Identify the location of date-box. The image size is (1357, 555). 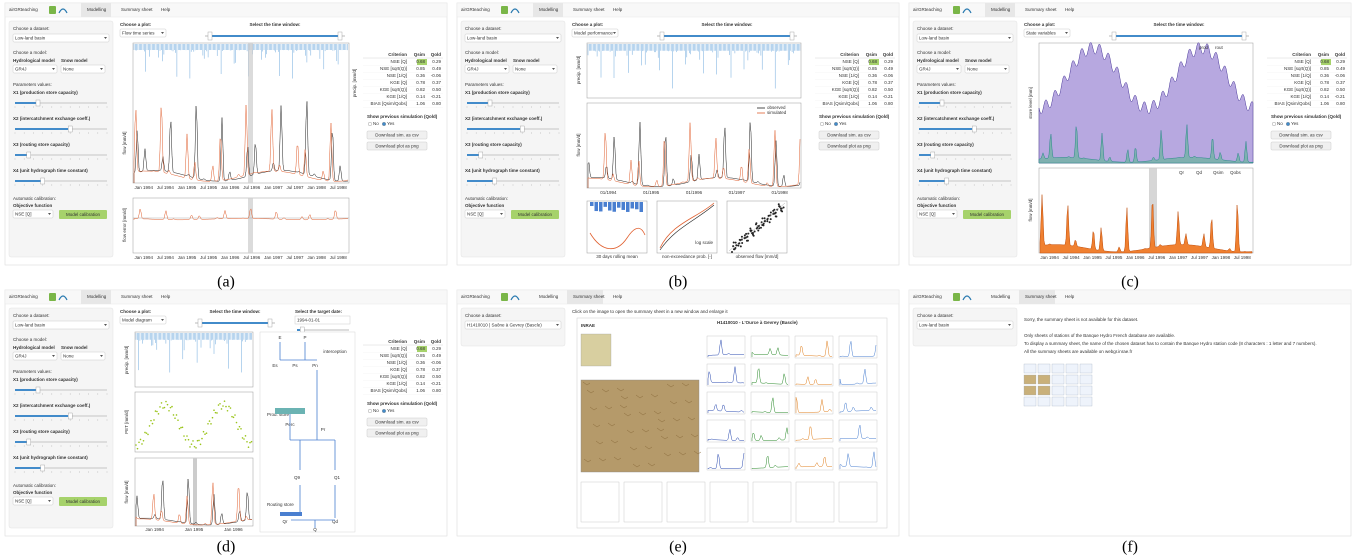
(322, 320).